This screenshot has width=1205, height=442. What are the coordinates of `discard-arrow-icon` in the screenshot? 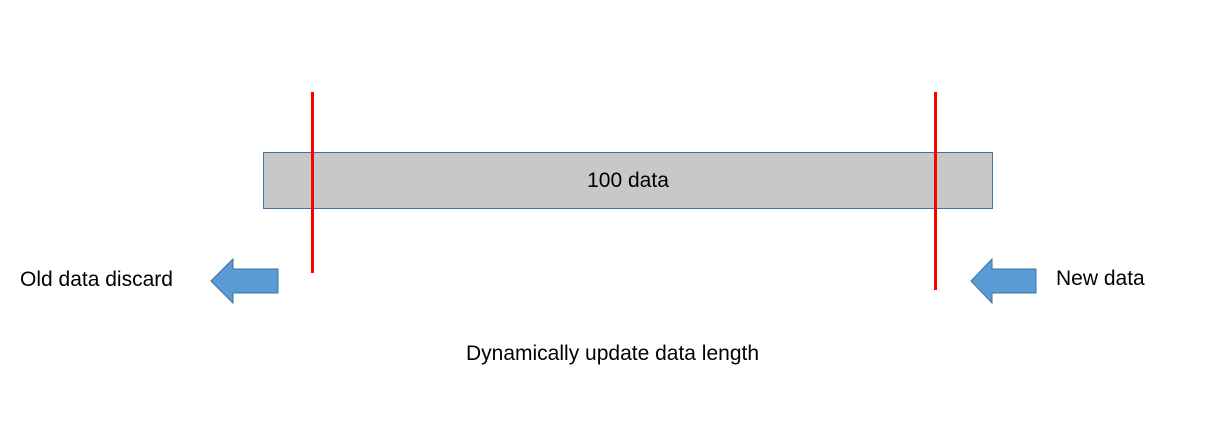 It's located at (244, 281).